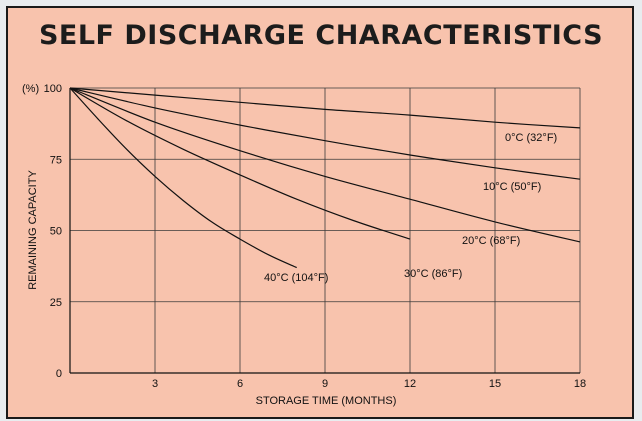 The height and width of the screenshot is (421, 642). What do you see at coordinates (433, 274) in the screenshot?
I see `series-label-30c: 30°C (86°F)` at bounding box center [433, 274].